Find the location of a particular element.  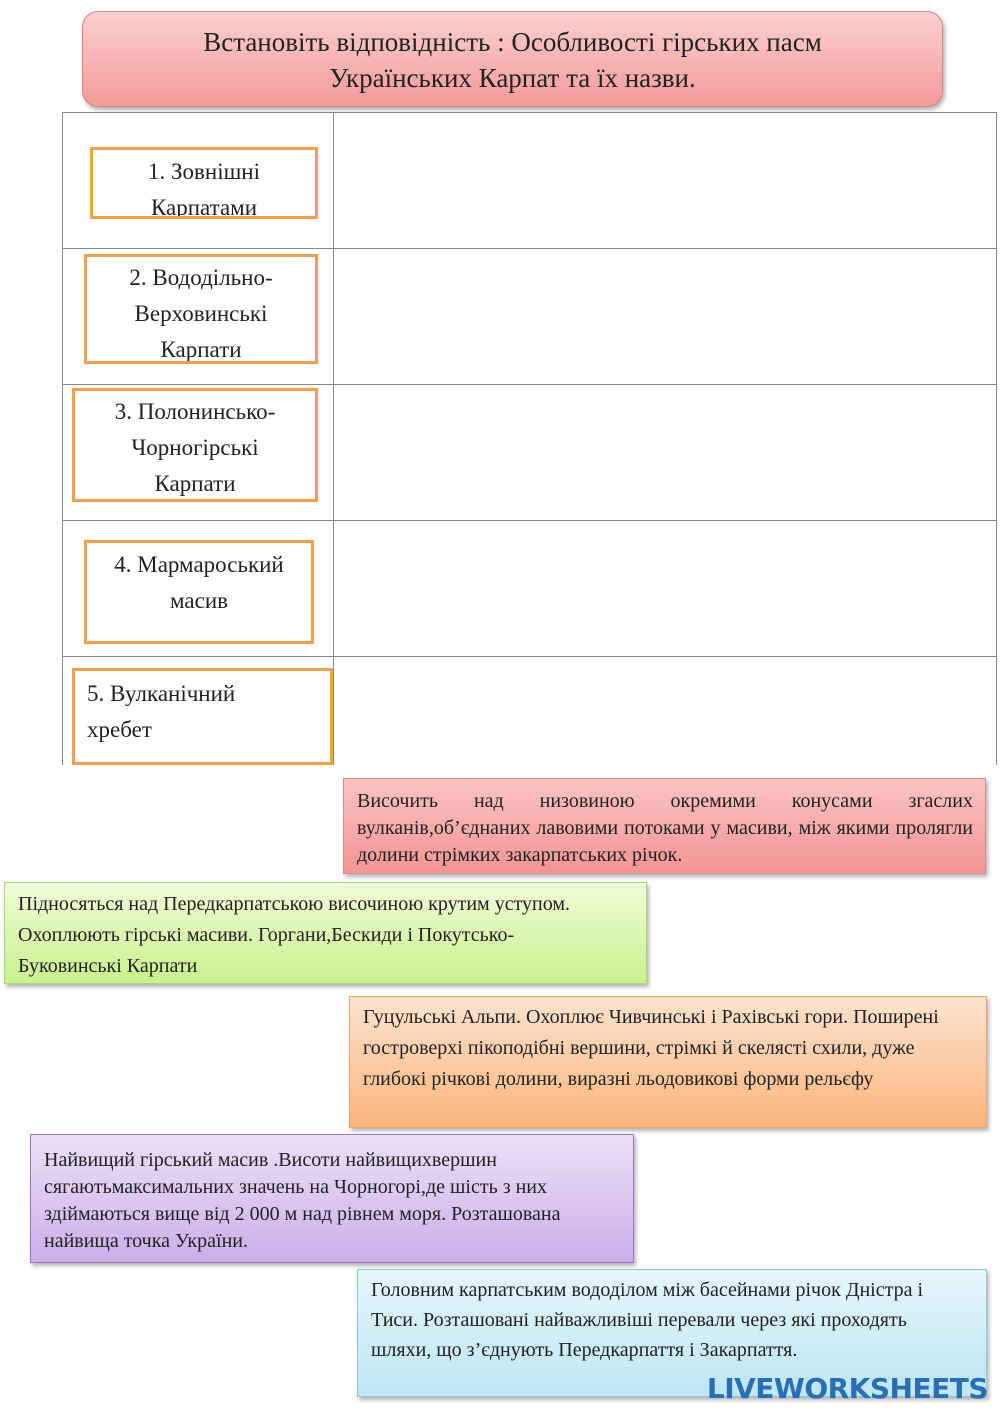

label-box: 2. Вододільно- Верховинські Карпати is located at coordinates (201, 309).